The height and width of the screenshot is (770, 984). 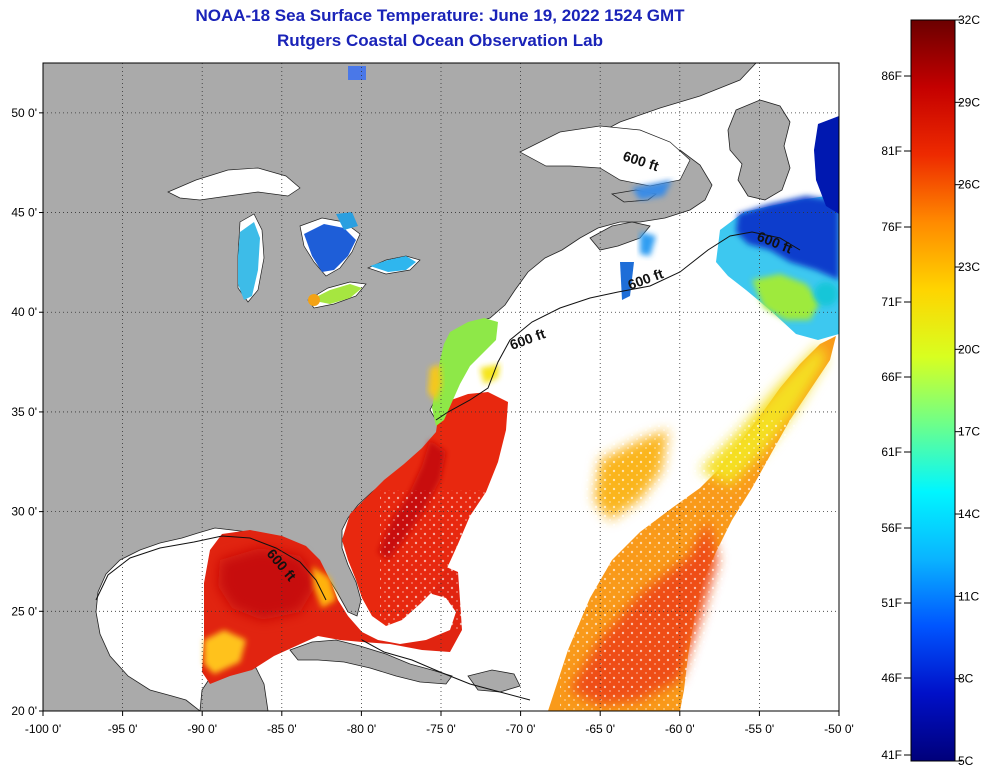 I want to click on lat-tick-label: 35 0', so click(x=24, y=412).